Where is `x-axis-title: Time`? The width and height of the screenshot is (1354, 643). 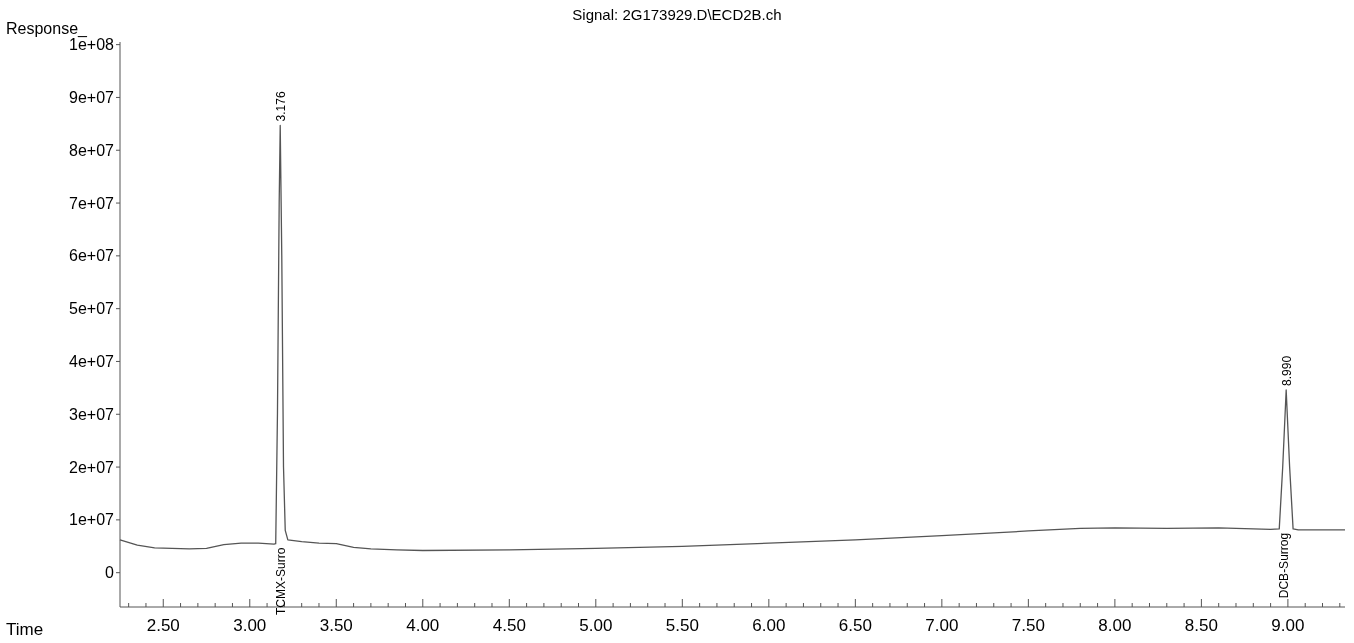 x-axis-title: Time is located at coordinates (25, 629).